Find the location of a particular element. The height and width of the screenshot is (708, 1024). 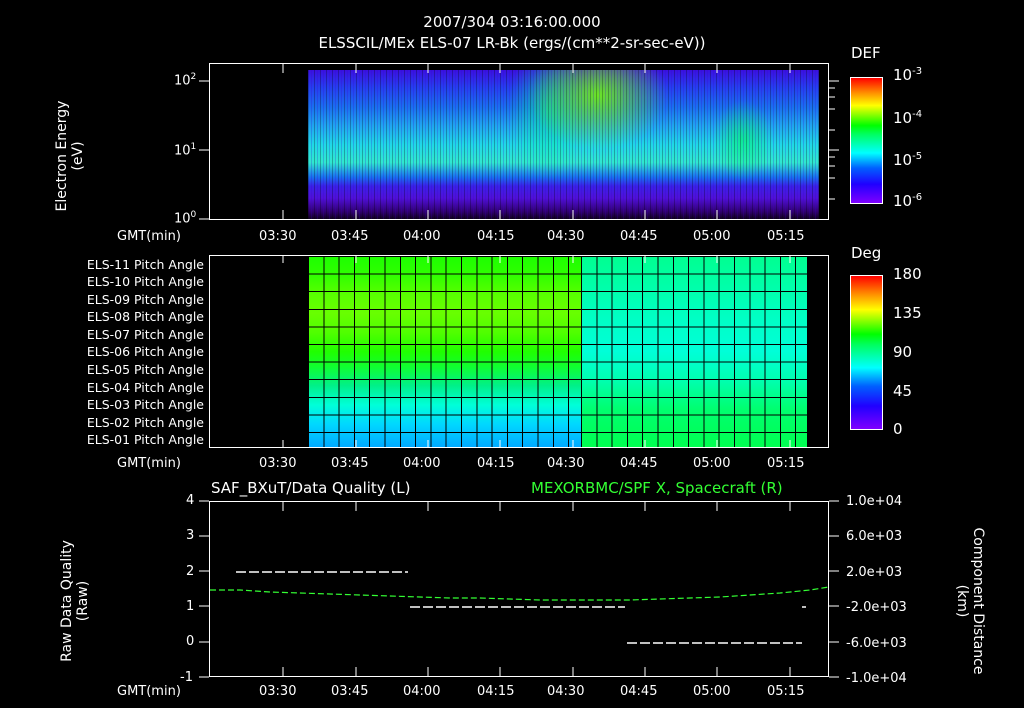

spectrogram-frame is located at coordinates (519, 141).